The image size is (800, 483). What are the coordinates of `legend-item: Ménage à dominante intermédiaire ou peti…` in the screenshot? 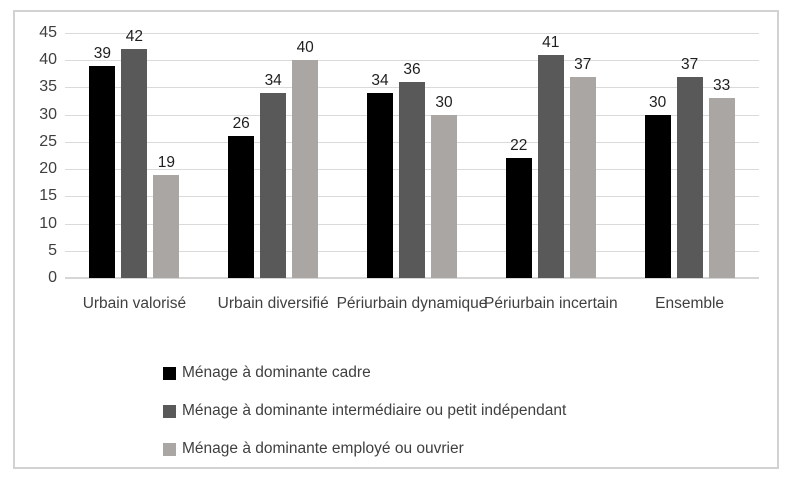 It's located at (364, 411).